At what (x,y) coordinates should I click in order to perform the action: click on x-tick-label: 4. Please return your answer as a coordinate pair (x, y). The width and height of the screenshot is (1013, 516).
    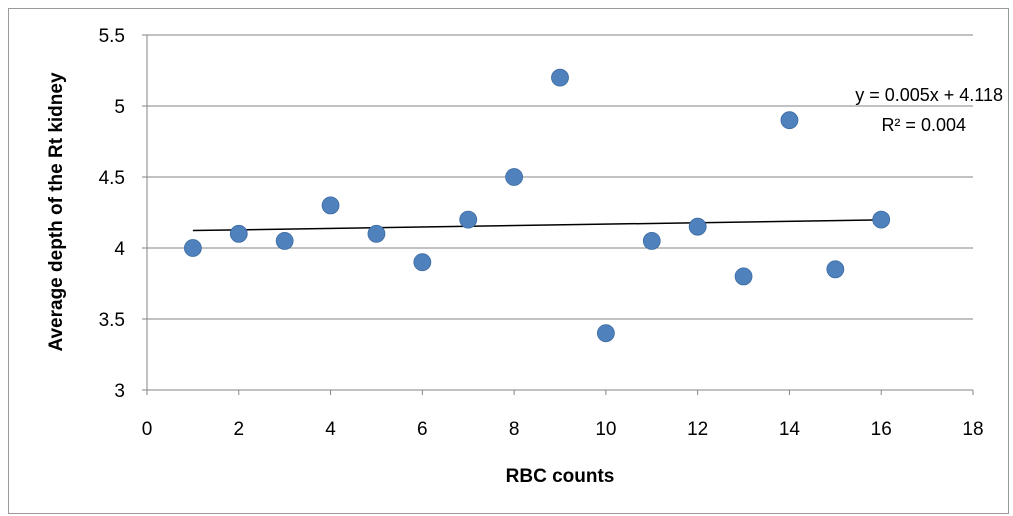
    Looking at the image, I should click on (330, 429).